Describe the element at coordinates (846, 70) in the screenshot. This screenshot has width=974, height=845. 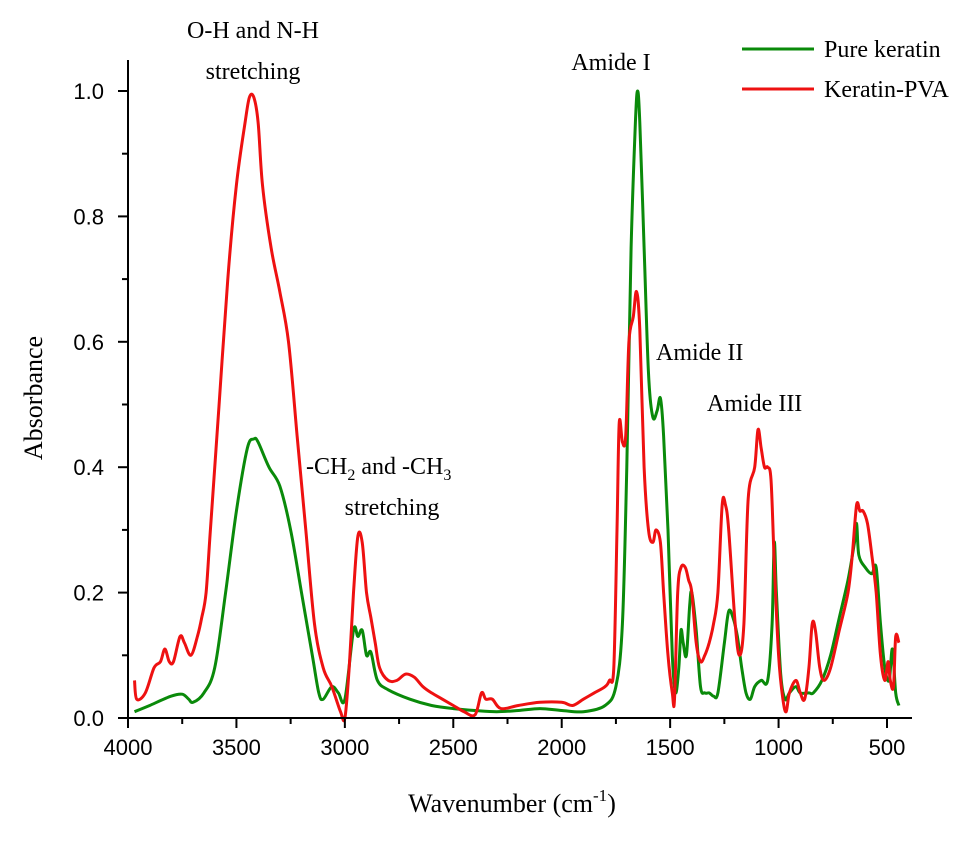
I see `legend: Pure keratin Keratin-PVA` at that location.